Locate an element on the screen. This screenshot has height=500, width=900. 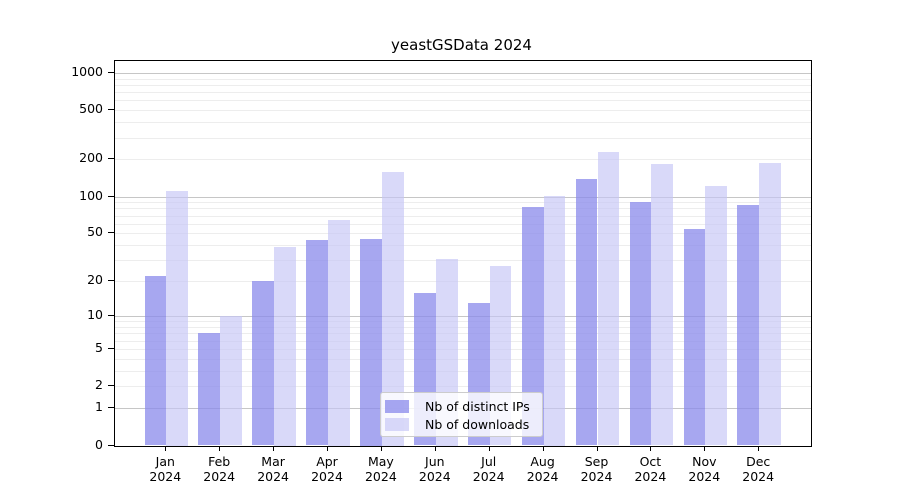
x-tick-label: Apr 2024 is located at coordinates (327, 468).